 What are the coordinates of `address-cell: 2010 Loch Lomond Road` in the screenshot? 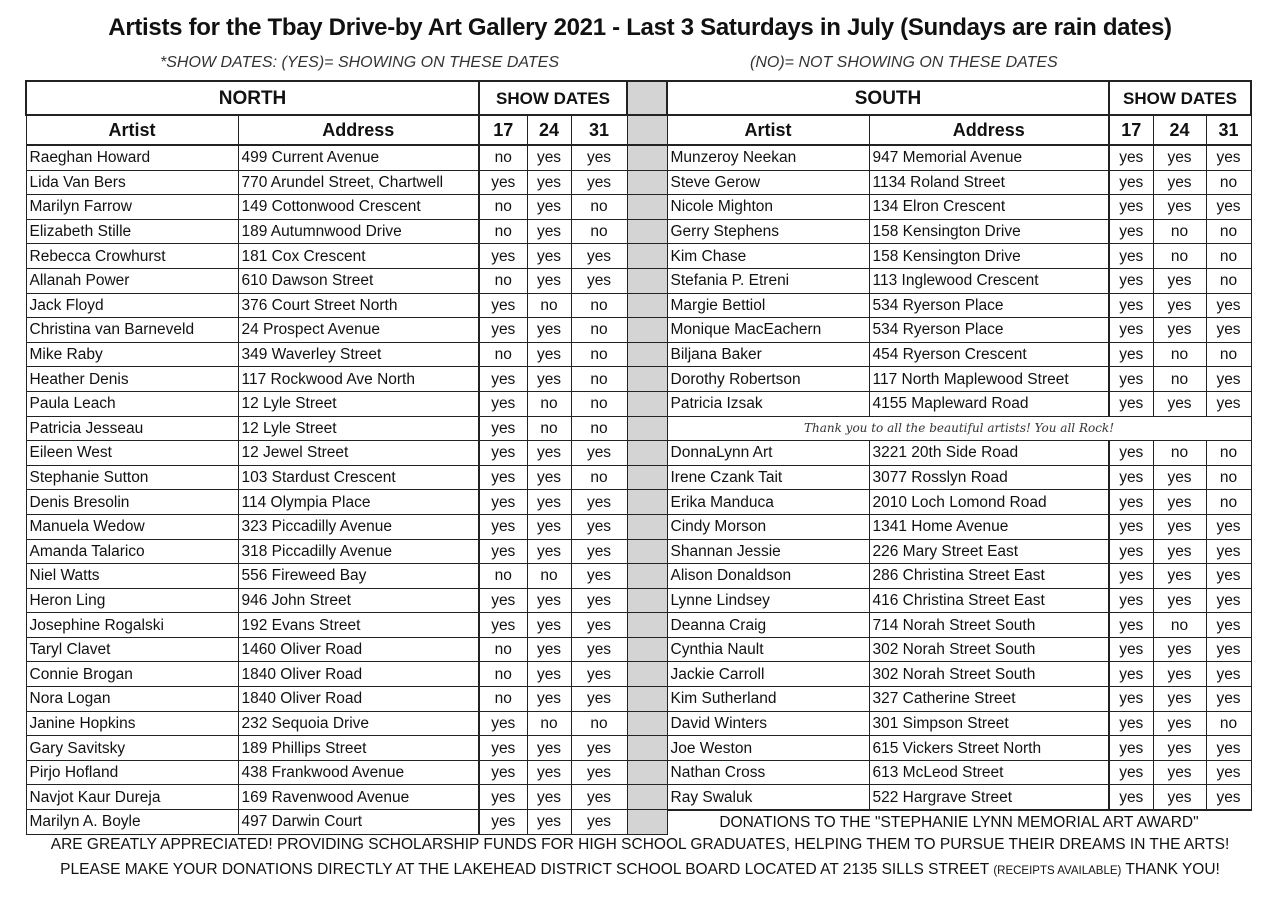 It's located at (989, 502).